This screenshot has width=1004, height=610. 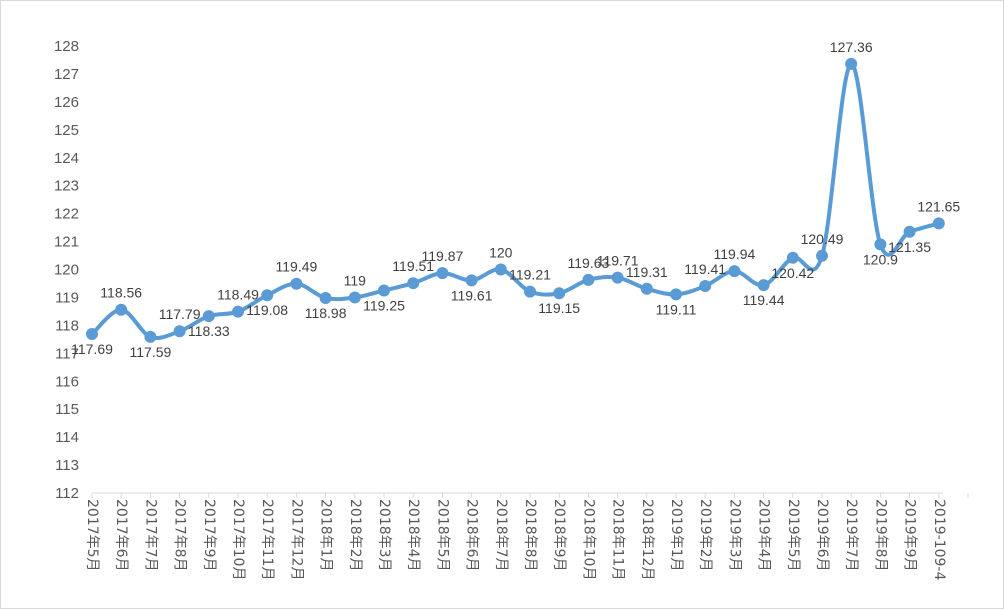 What do you see at coordinates (67, 437) in the screenshot?
I see `y-tick-label: 114` at bounding box center [67, 437].